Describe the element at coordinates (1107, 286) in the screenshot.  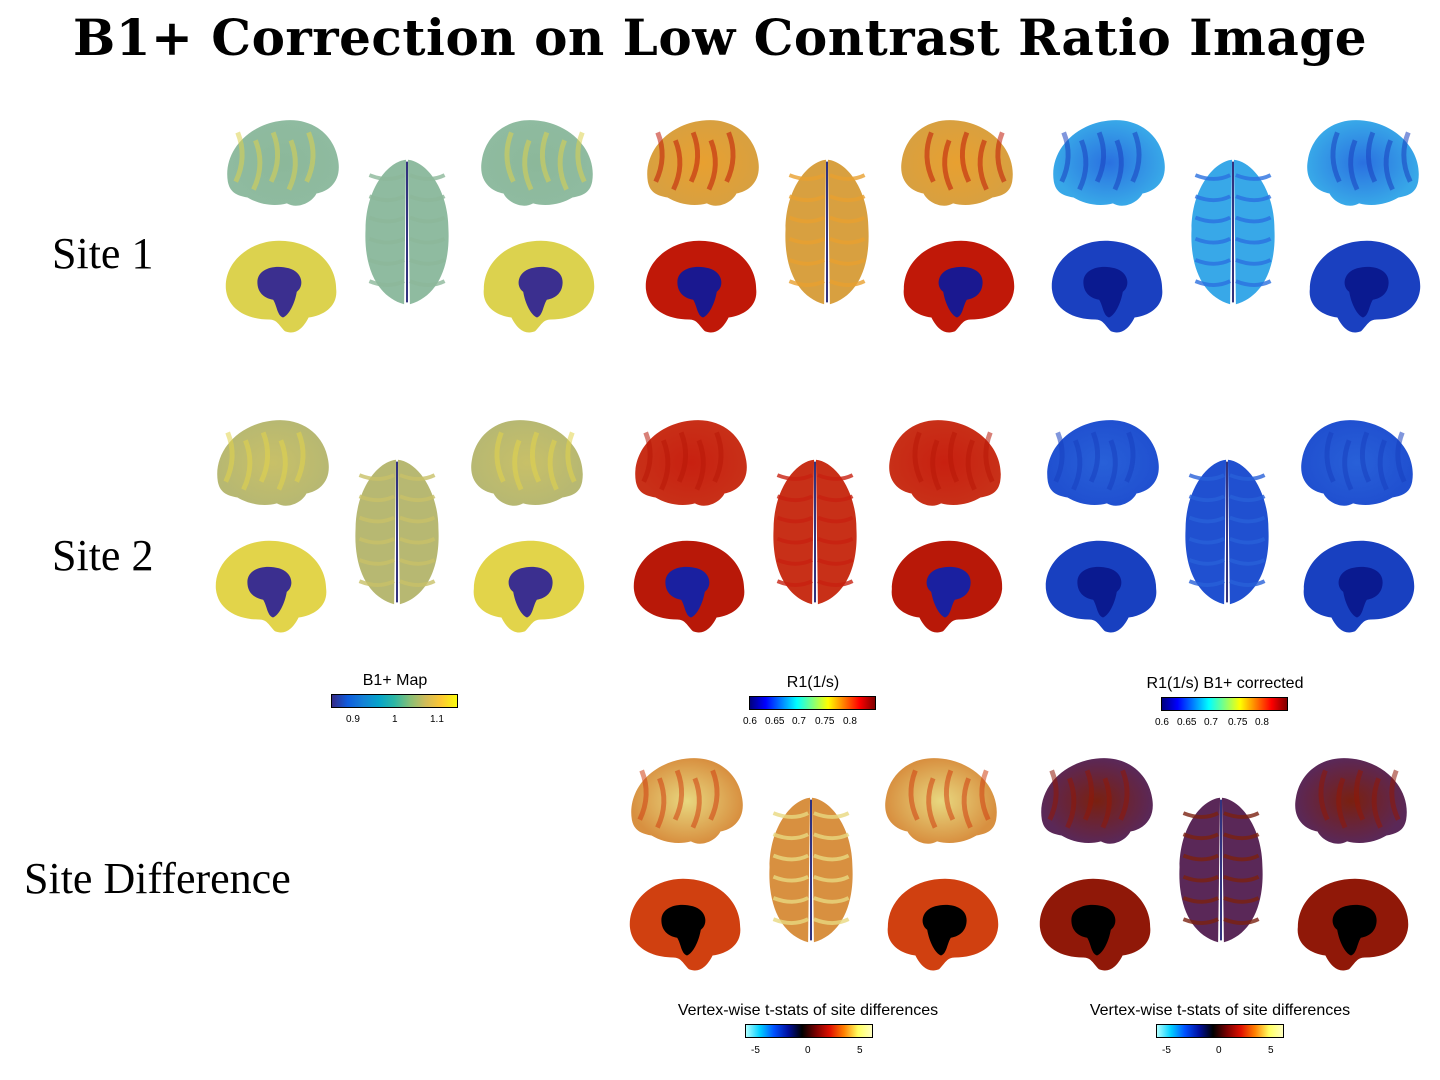
I see `brain-medial-r1c-site1` at that location.